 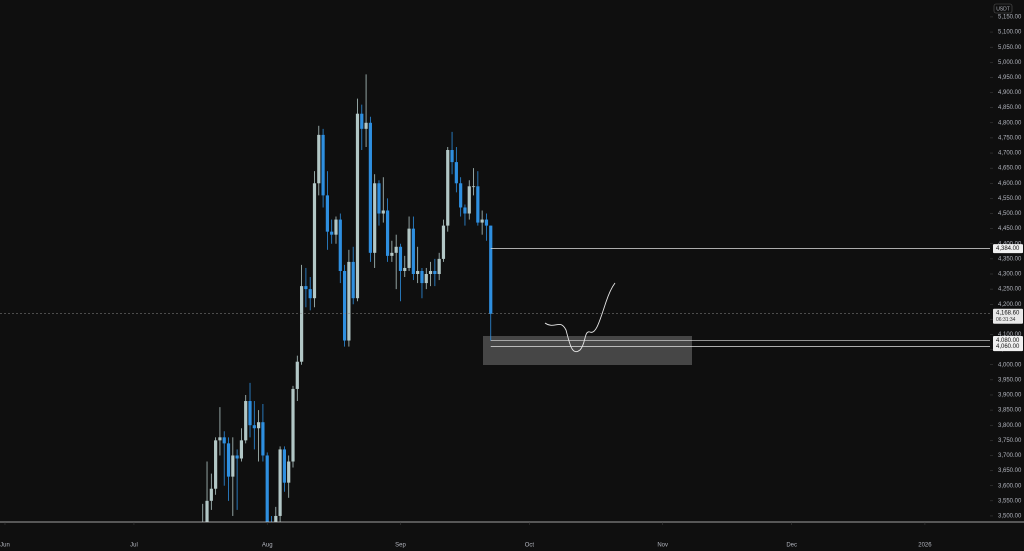 I want to click on level-label: 4,080.00, so click(x=1008, y=341).